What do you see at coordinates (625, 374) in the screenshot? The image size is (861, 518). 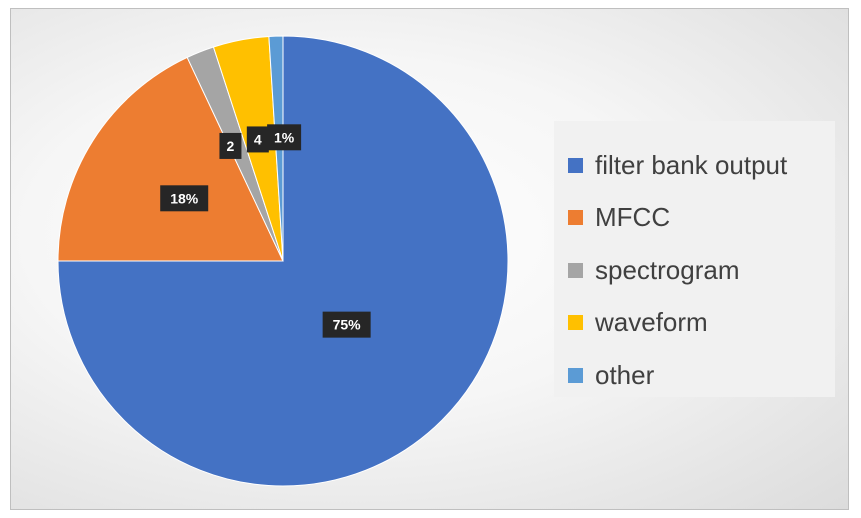 I see `legend-label: other` at bounding box center [625, 374].